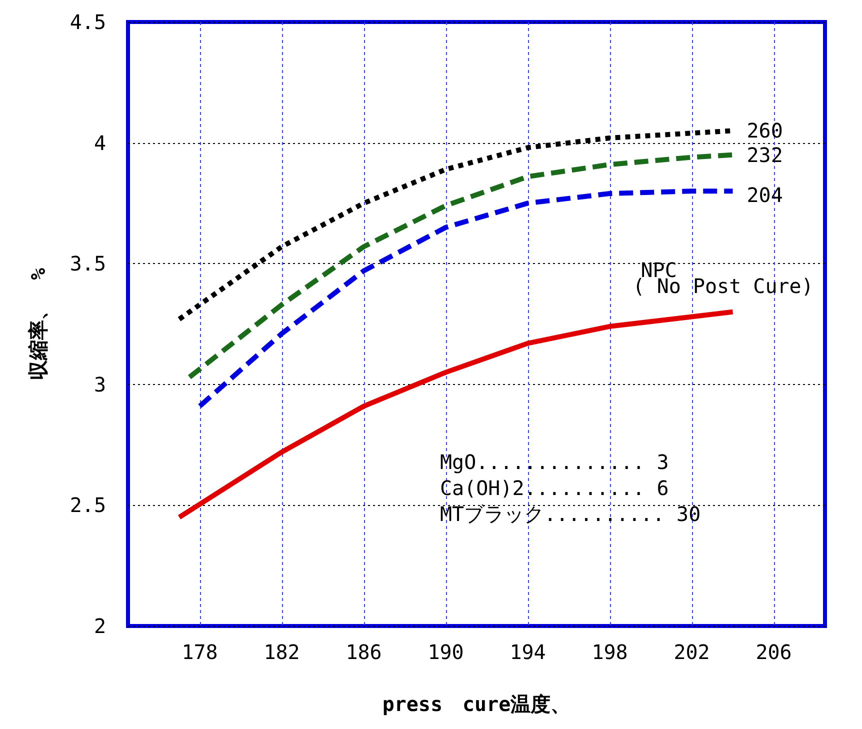 This screenshot has width=862, height=729. I want to click on x-tick-label: 206, so click(774, 652).